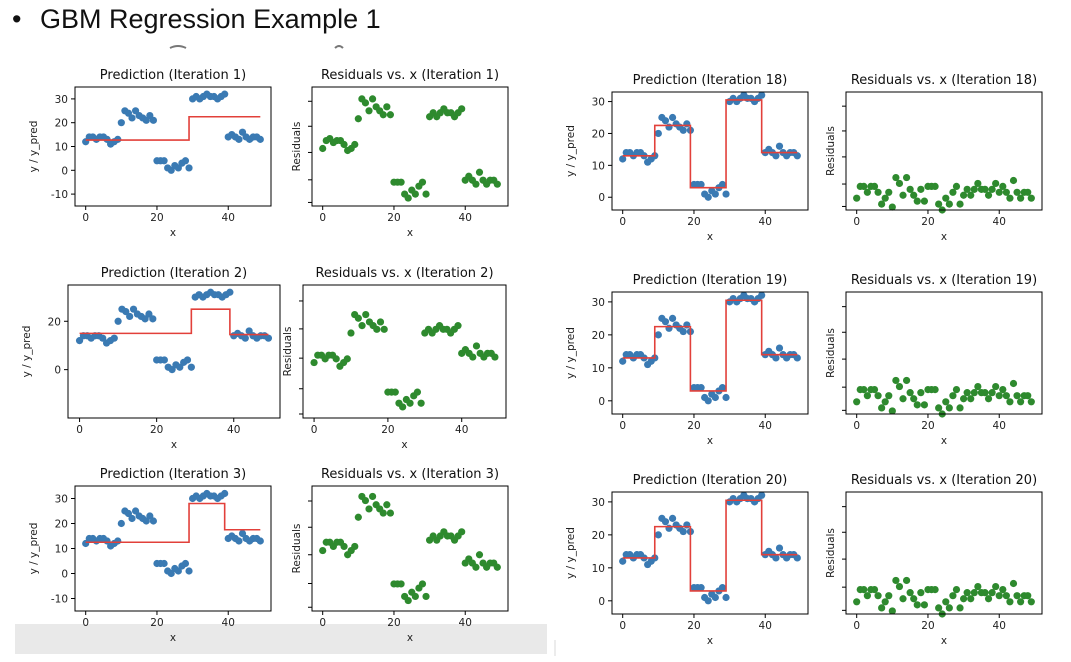  I want to click on chart-title: Residuals vs. x (Iteration 1), so click(410, 75).